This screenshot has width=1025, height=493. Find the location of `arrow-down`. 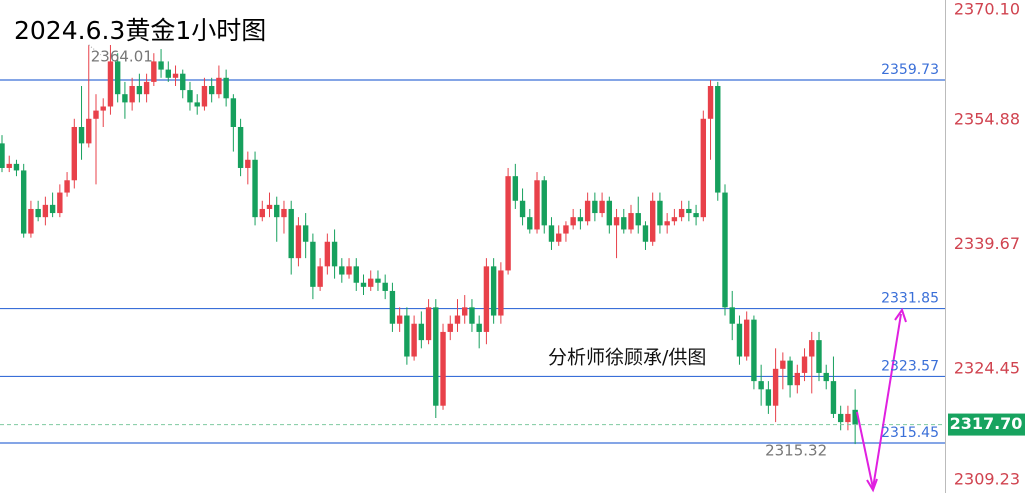

arrow-down is located at coordinates (865, 450).